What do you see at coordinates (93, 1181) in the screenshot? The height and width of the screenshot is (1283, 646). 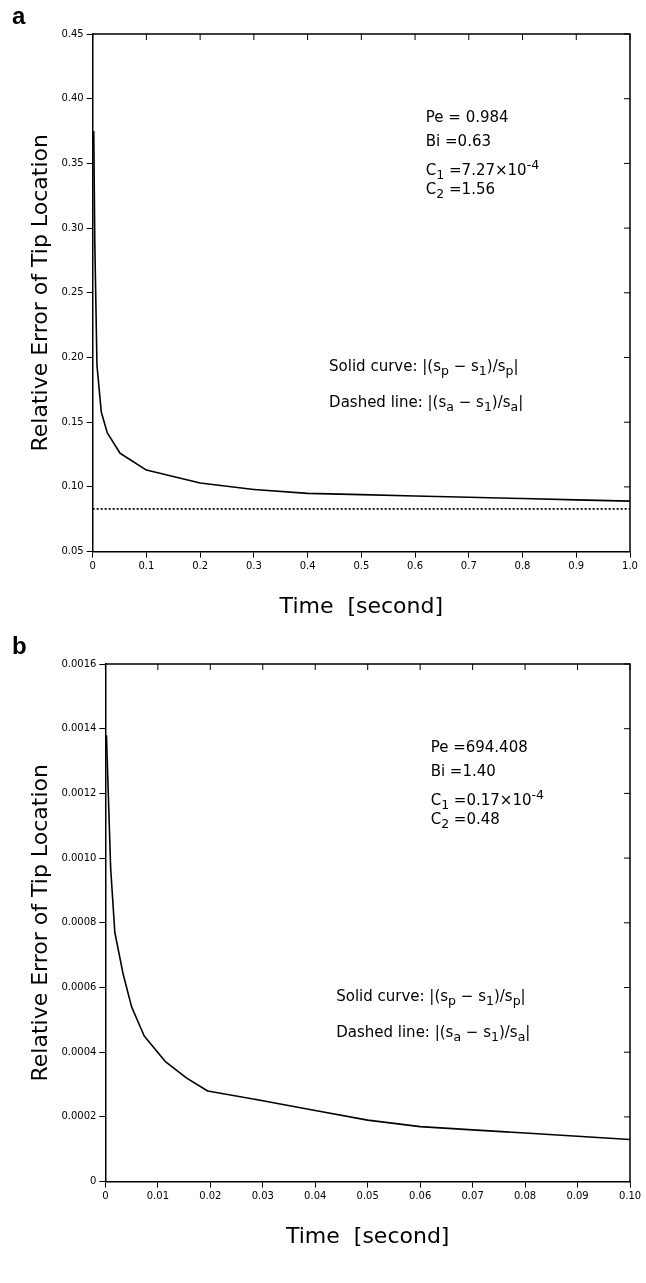 I see `y-tick-label: 0` at bounding box center [93, 1181].